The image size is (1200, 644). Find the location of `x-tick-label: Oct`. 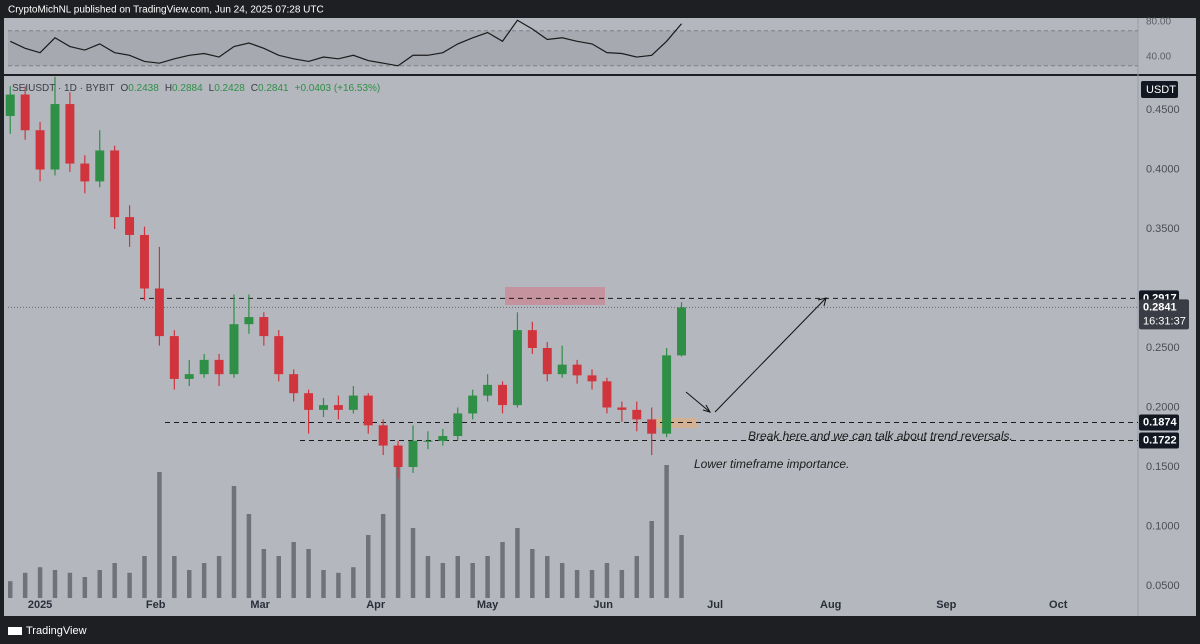

x-tick-label: Oct is located at coordinates (1058, 605).